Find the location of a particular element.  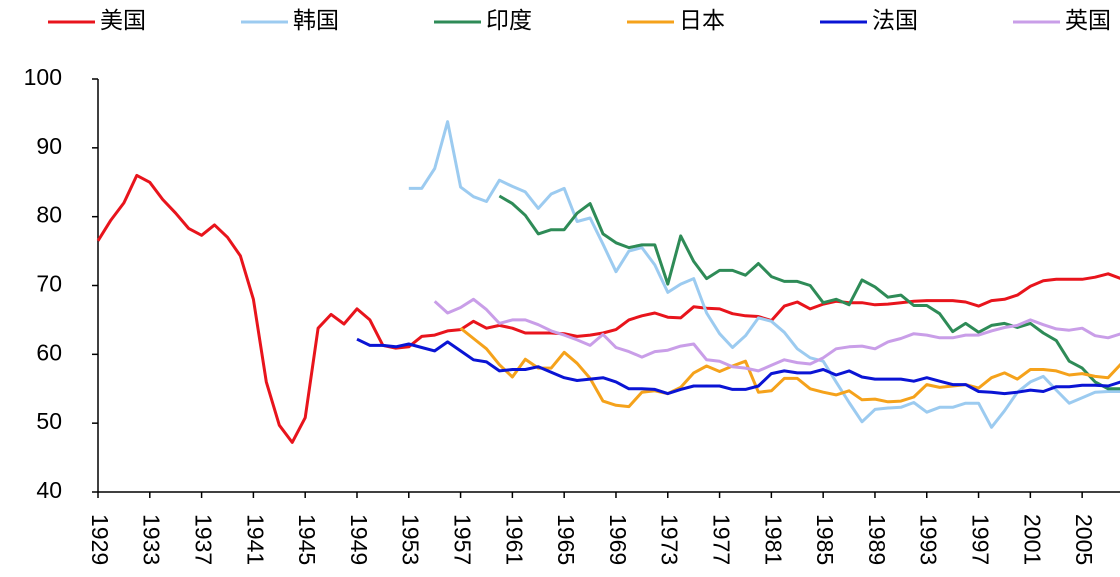

x-tick-label: 1945 is located at coordinates (307, 539).